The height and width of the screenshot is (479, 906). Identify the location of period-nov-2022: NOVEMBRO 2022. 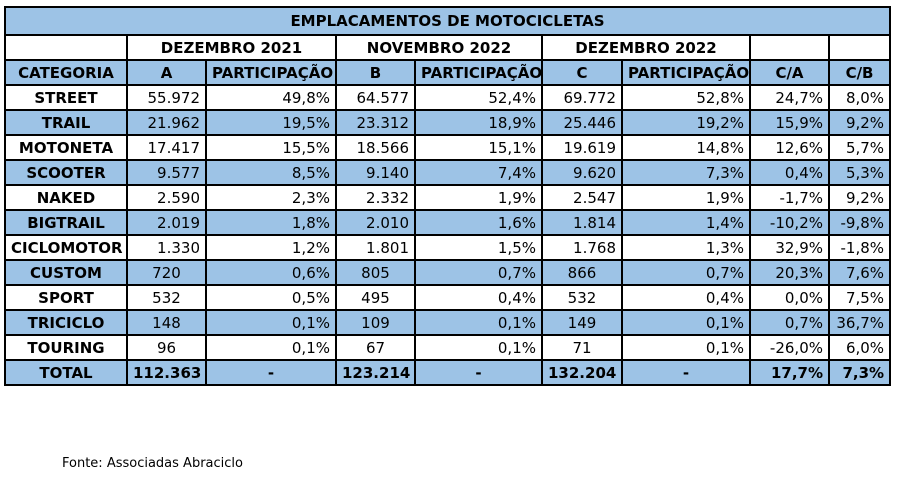
(439, 47).